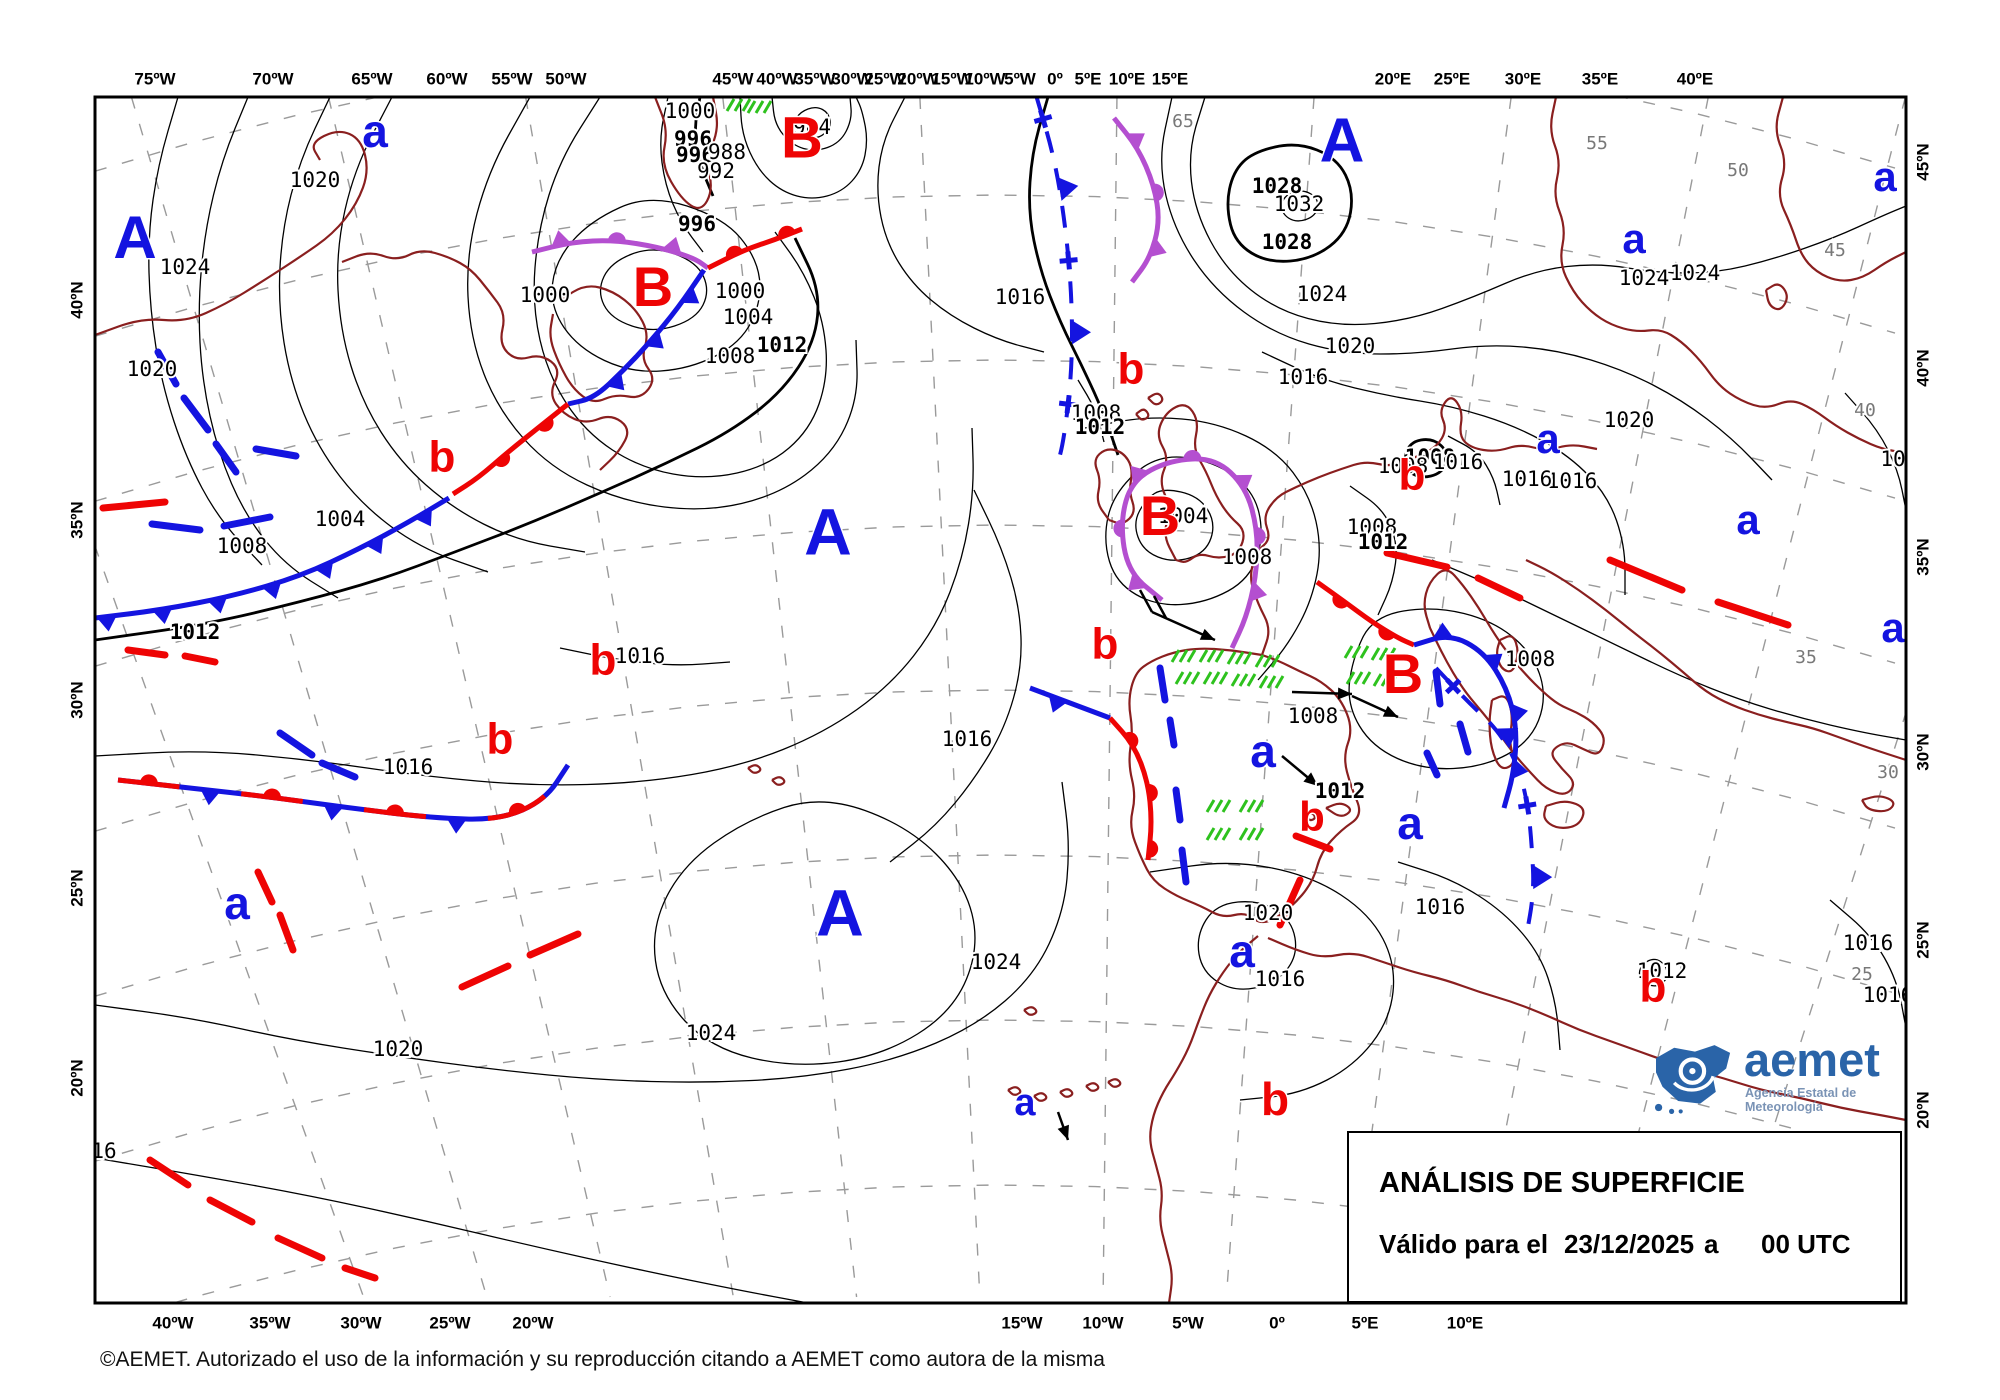 This screenshot has width=2000, height=1400. What do you see at coordinates (1139, 200) in the screenshot?
I see `occluded-front` at bounding box center [1139, 200].